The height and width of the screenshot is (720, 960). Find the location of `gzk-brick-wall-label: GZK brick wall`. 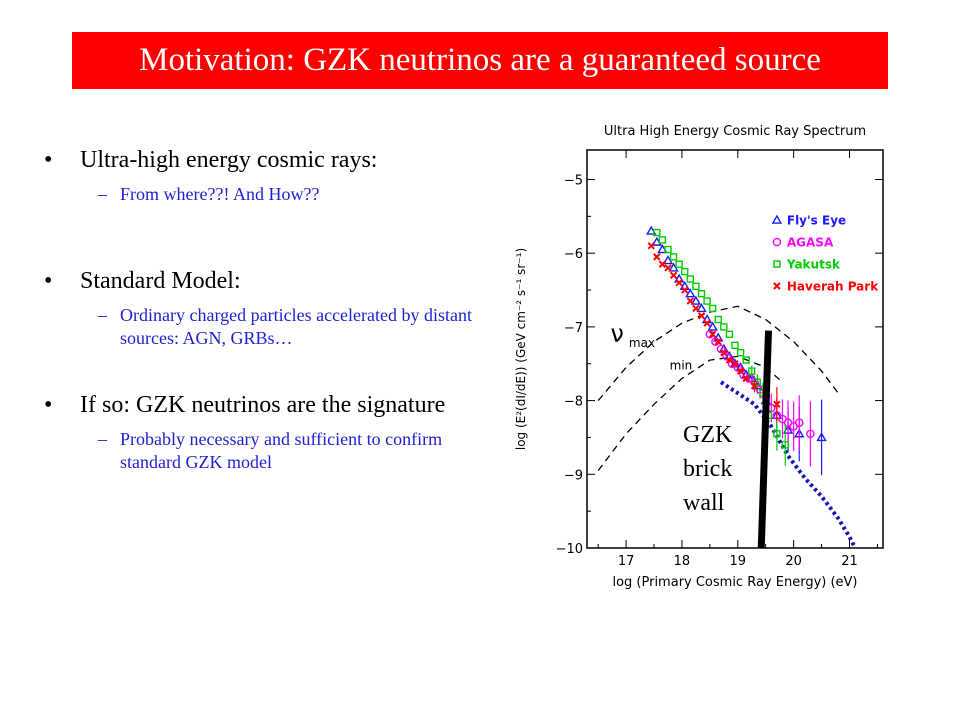

gzk-brick-wall-label: GZK brick wall is located at coordinates (707, 469).